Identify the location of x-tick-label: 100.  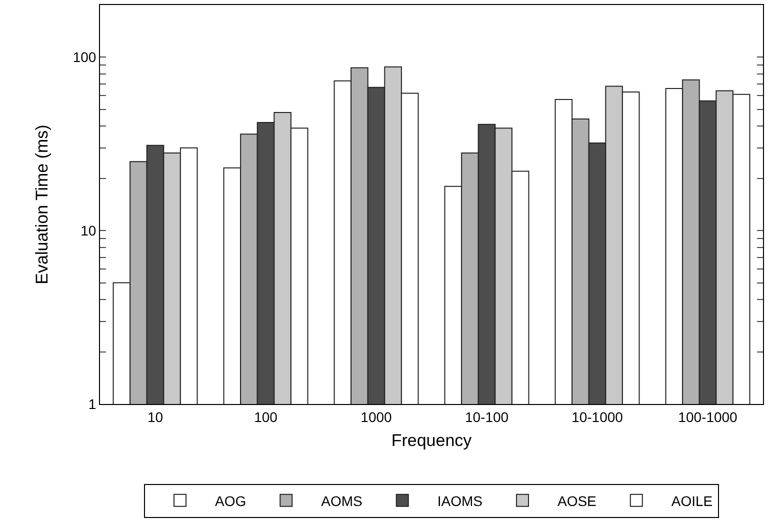
(266, 416).